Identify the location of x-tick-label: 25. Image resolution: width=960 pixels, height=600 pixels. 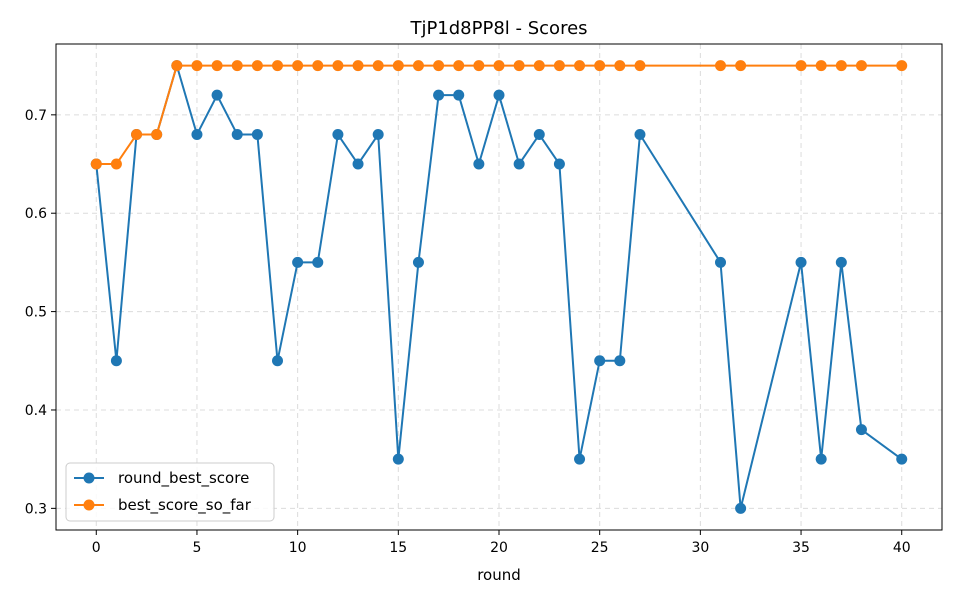
(600, 548).